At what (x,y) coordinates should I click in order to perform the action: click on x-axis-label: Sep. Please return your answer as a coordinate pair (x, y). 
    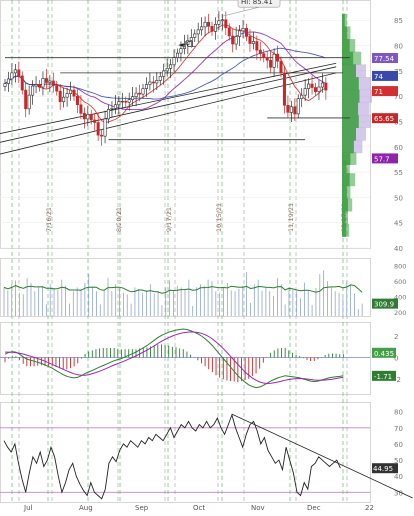
    Looking at the image, I should click on (142, 508).